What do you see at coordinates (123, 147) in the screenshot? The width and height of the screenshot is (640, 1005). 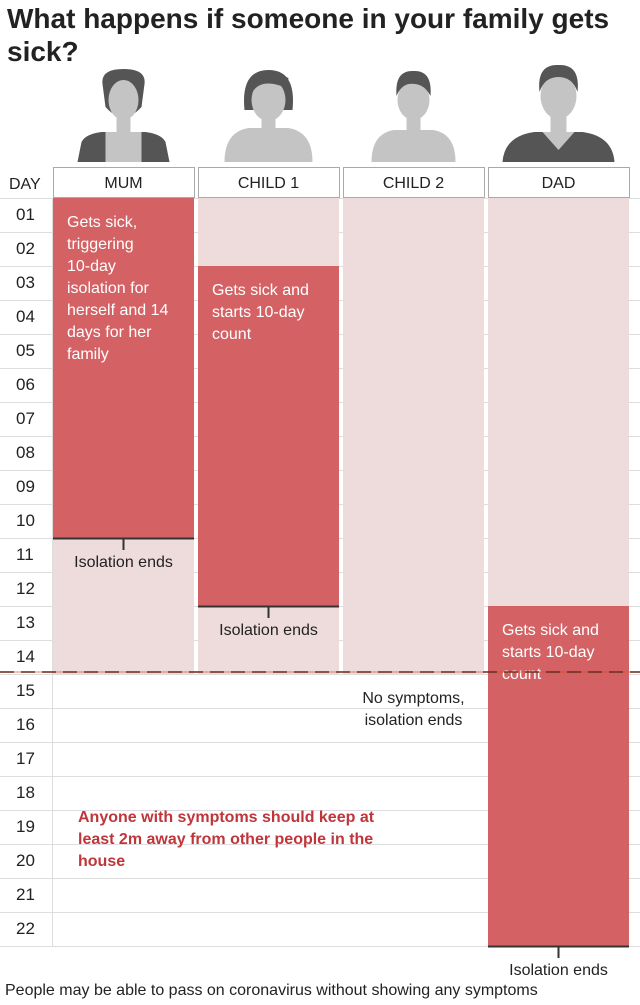 I see `avatar-neckline` at bounding box center [123, 147].